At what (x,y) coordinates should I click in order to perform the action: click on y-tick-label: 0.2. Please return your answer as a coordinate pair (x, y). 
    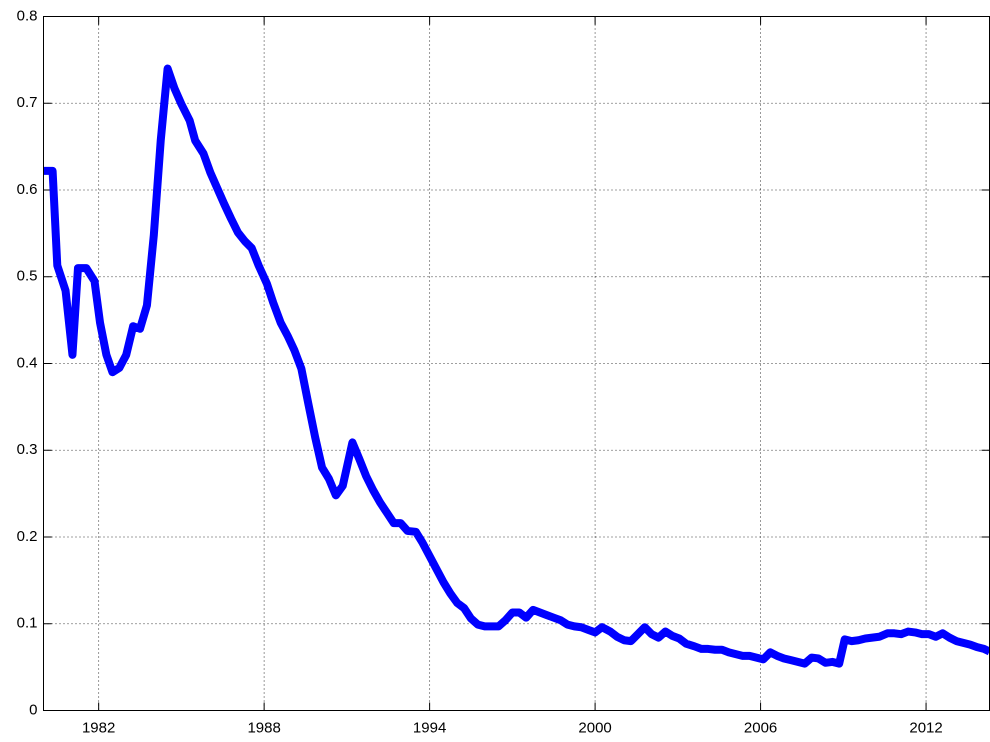
    Looking at the image, I should click on (27, 536).